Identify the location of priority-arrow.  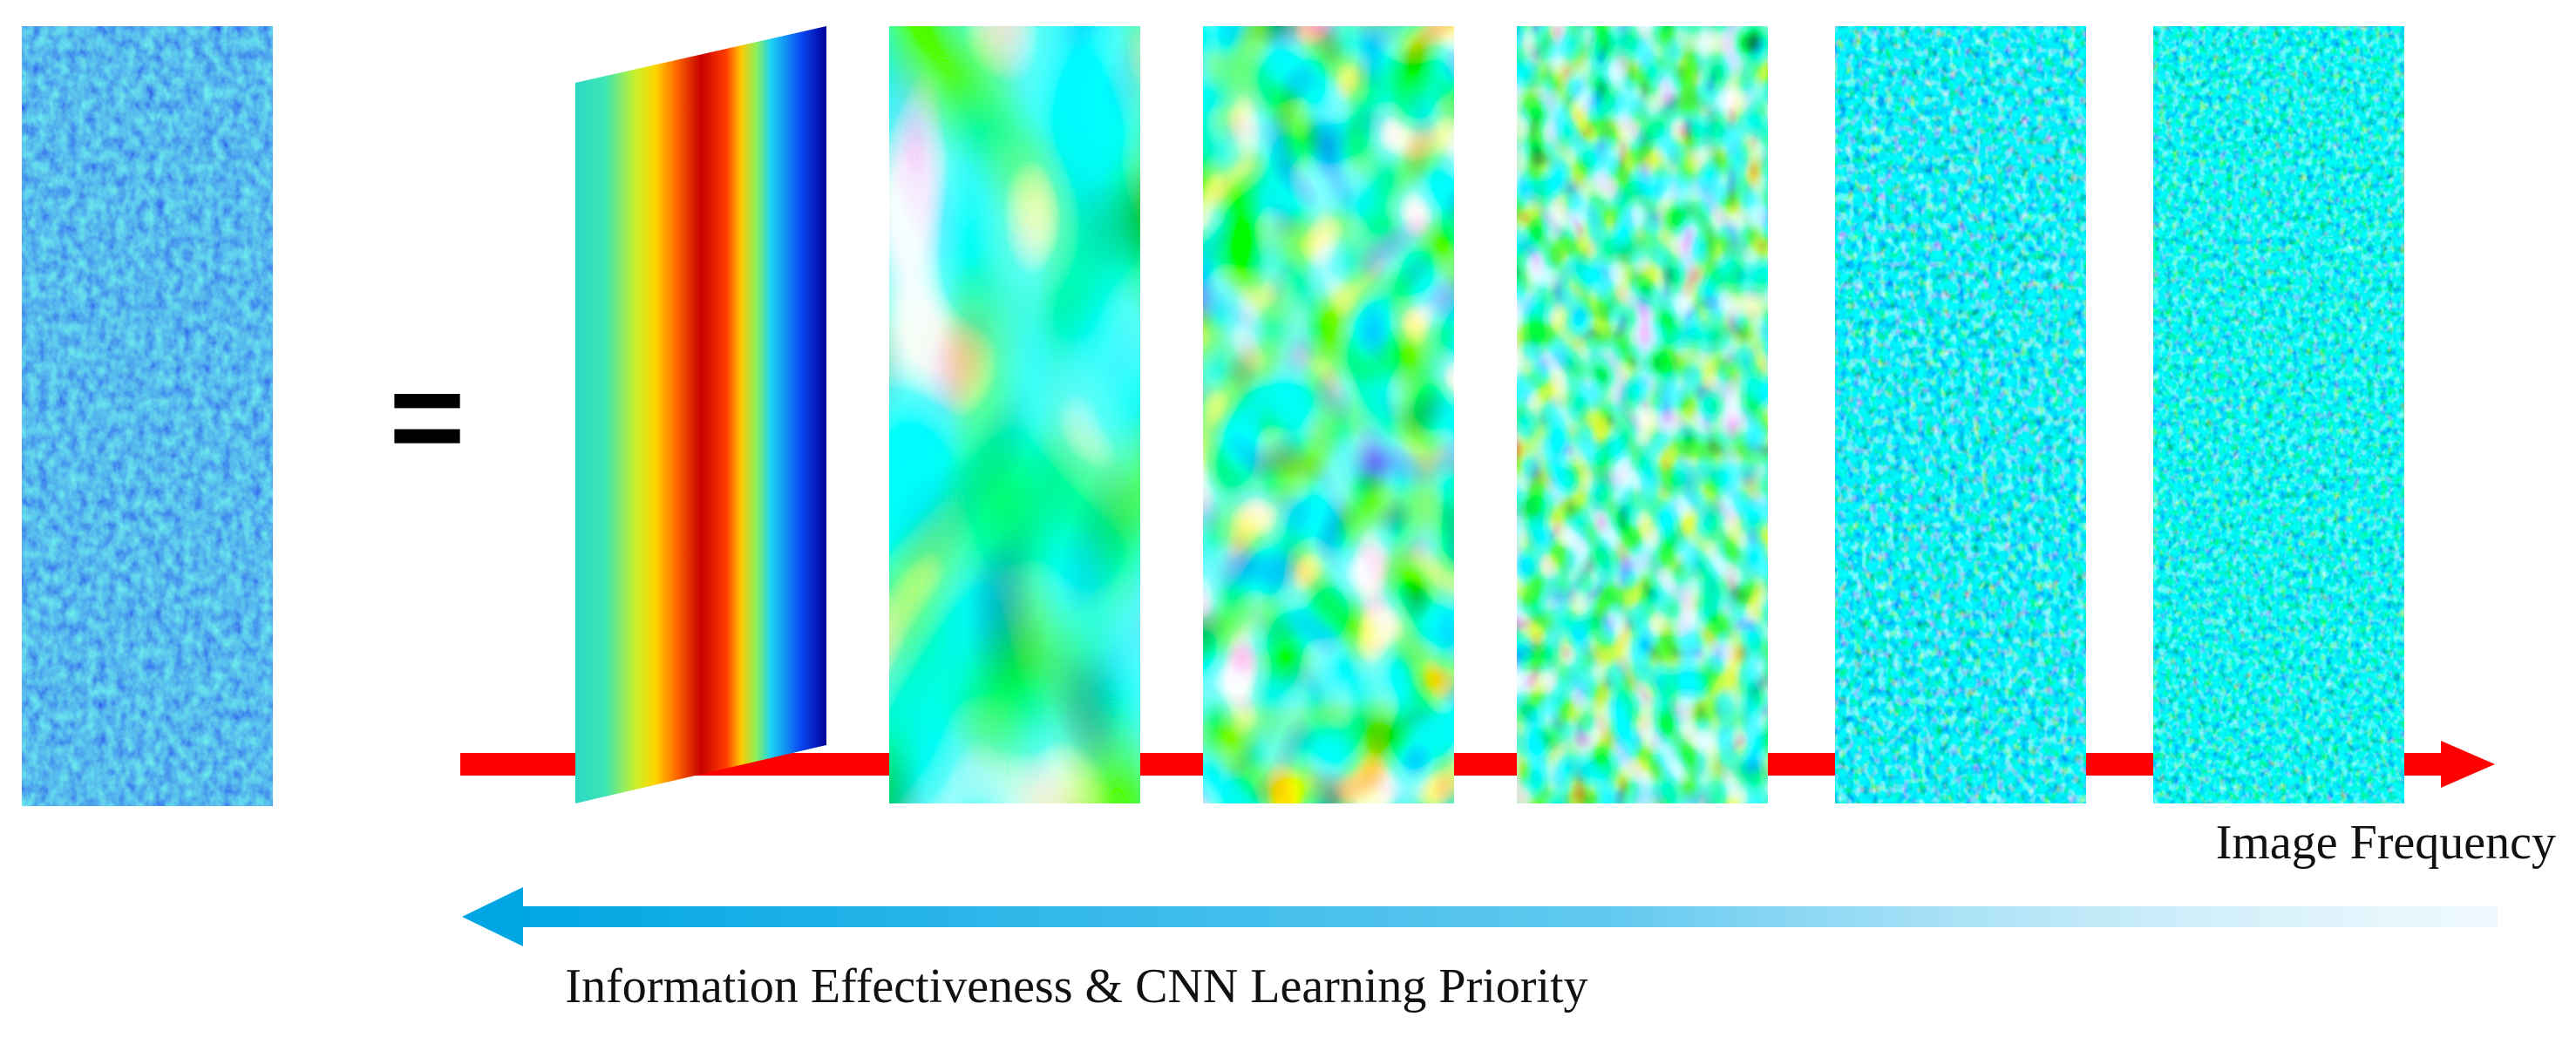
(1480, 916).